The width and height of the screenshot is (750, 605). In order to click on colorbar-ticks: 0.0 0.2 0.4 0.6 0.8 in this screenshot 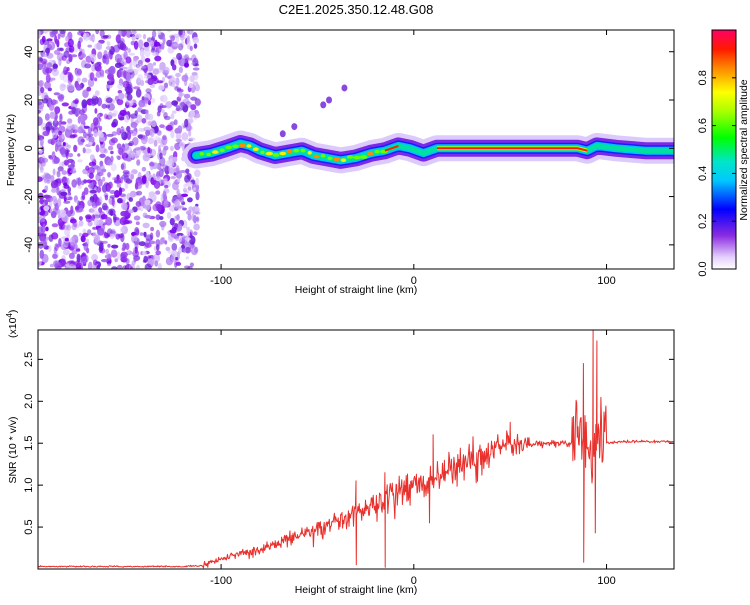, I will do `click(716, 173)`.